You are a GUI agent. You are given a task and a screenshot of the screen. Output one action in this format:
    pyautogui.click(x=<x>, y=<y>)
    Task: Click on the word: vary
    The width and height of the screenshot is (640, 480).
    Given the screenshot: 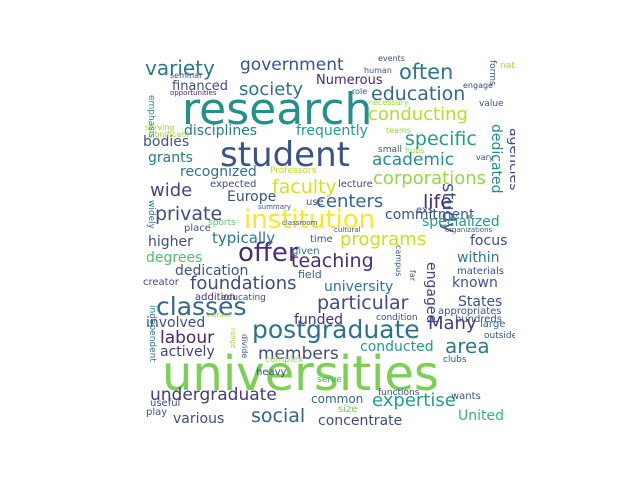 What is the action you would take?
    pyautogui.click(x=485, y=157)
    